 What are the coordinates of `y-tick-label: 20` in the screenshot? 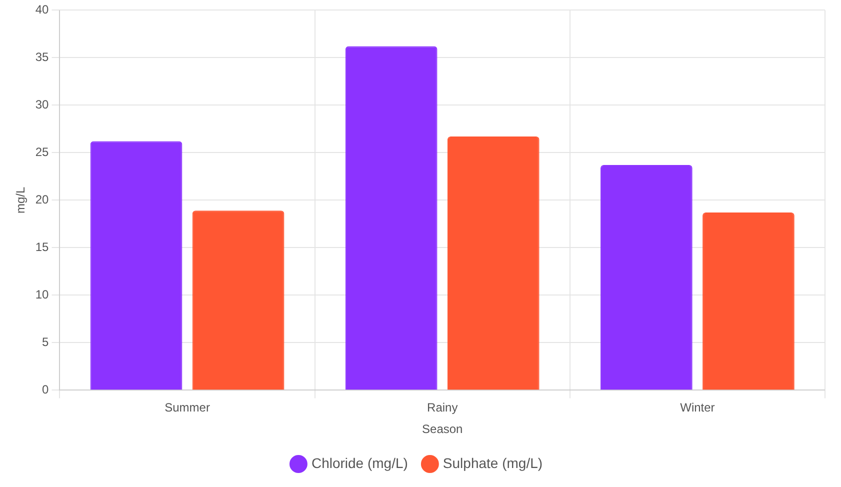 It's located at (42, 199).